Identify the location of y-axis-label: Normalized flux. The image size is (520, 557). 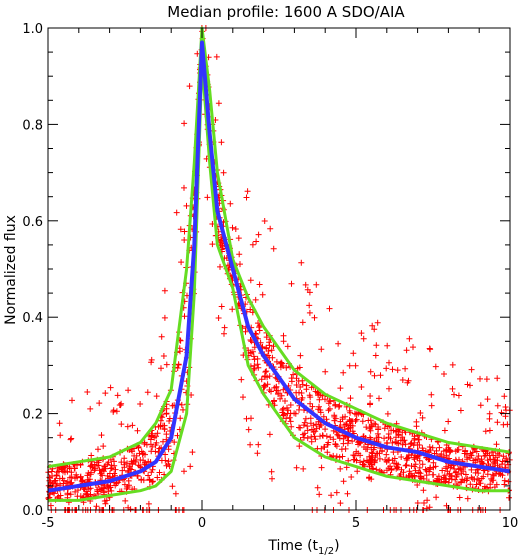
(11, 270).